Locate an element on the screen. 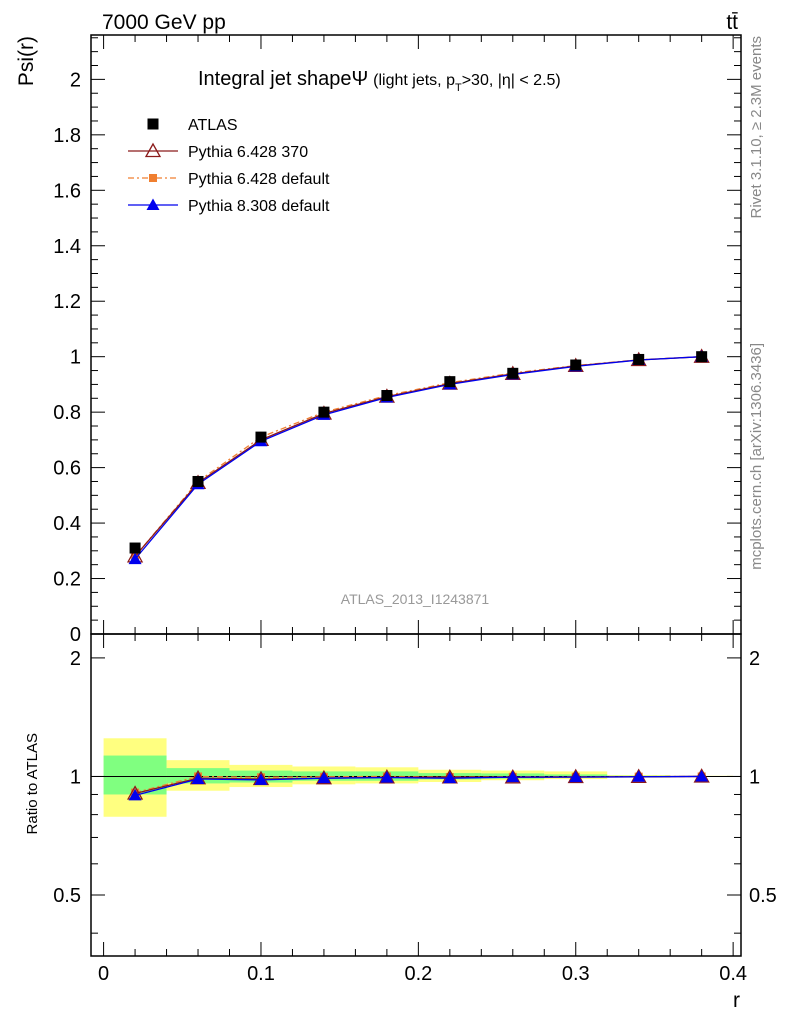 This screenshot has width=786, height=1024. analysis-tag: ATLAS_2013_I1243871 is located at coordinates (415, 599).